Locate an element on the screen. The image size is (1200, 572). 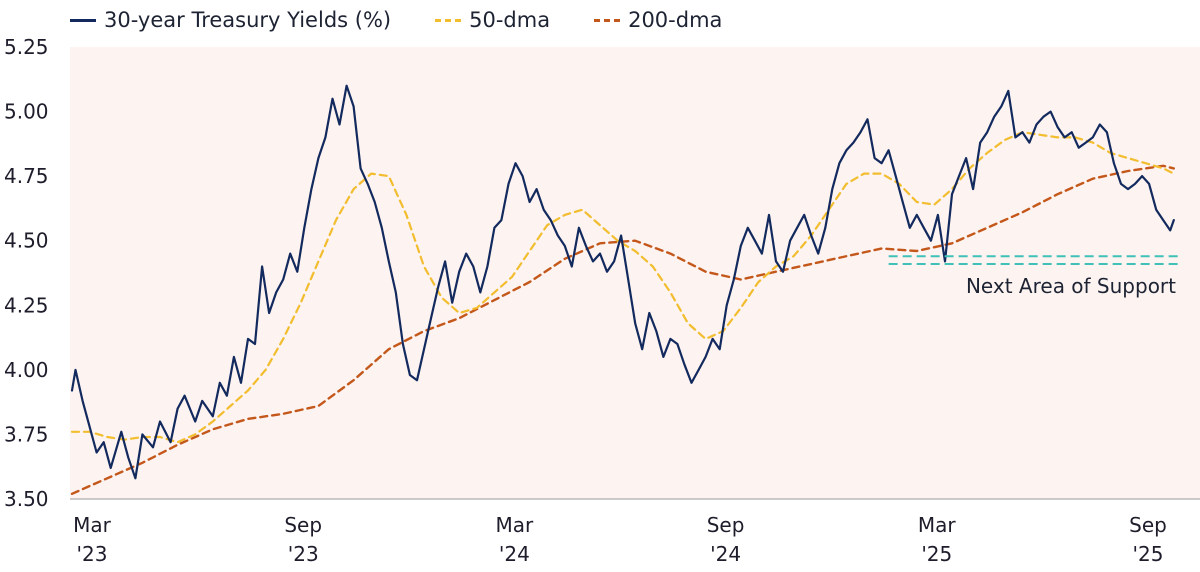
y-tick-label: 3.50 is located at coordinates (26, 499).